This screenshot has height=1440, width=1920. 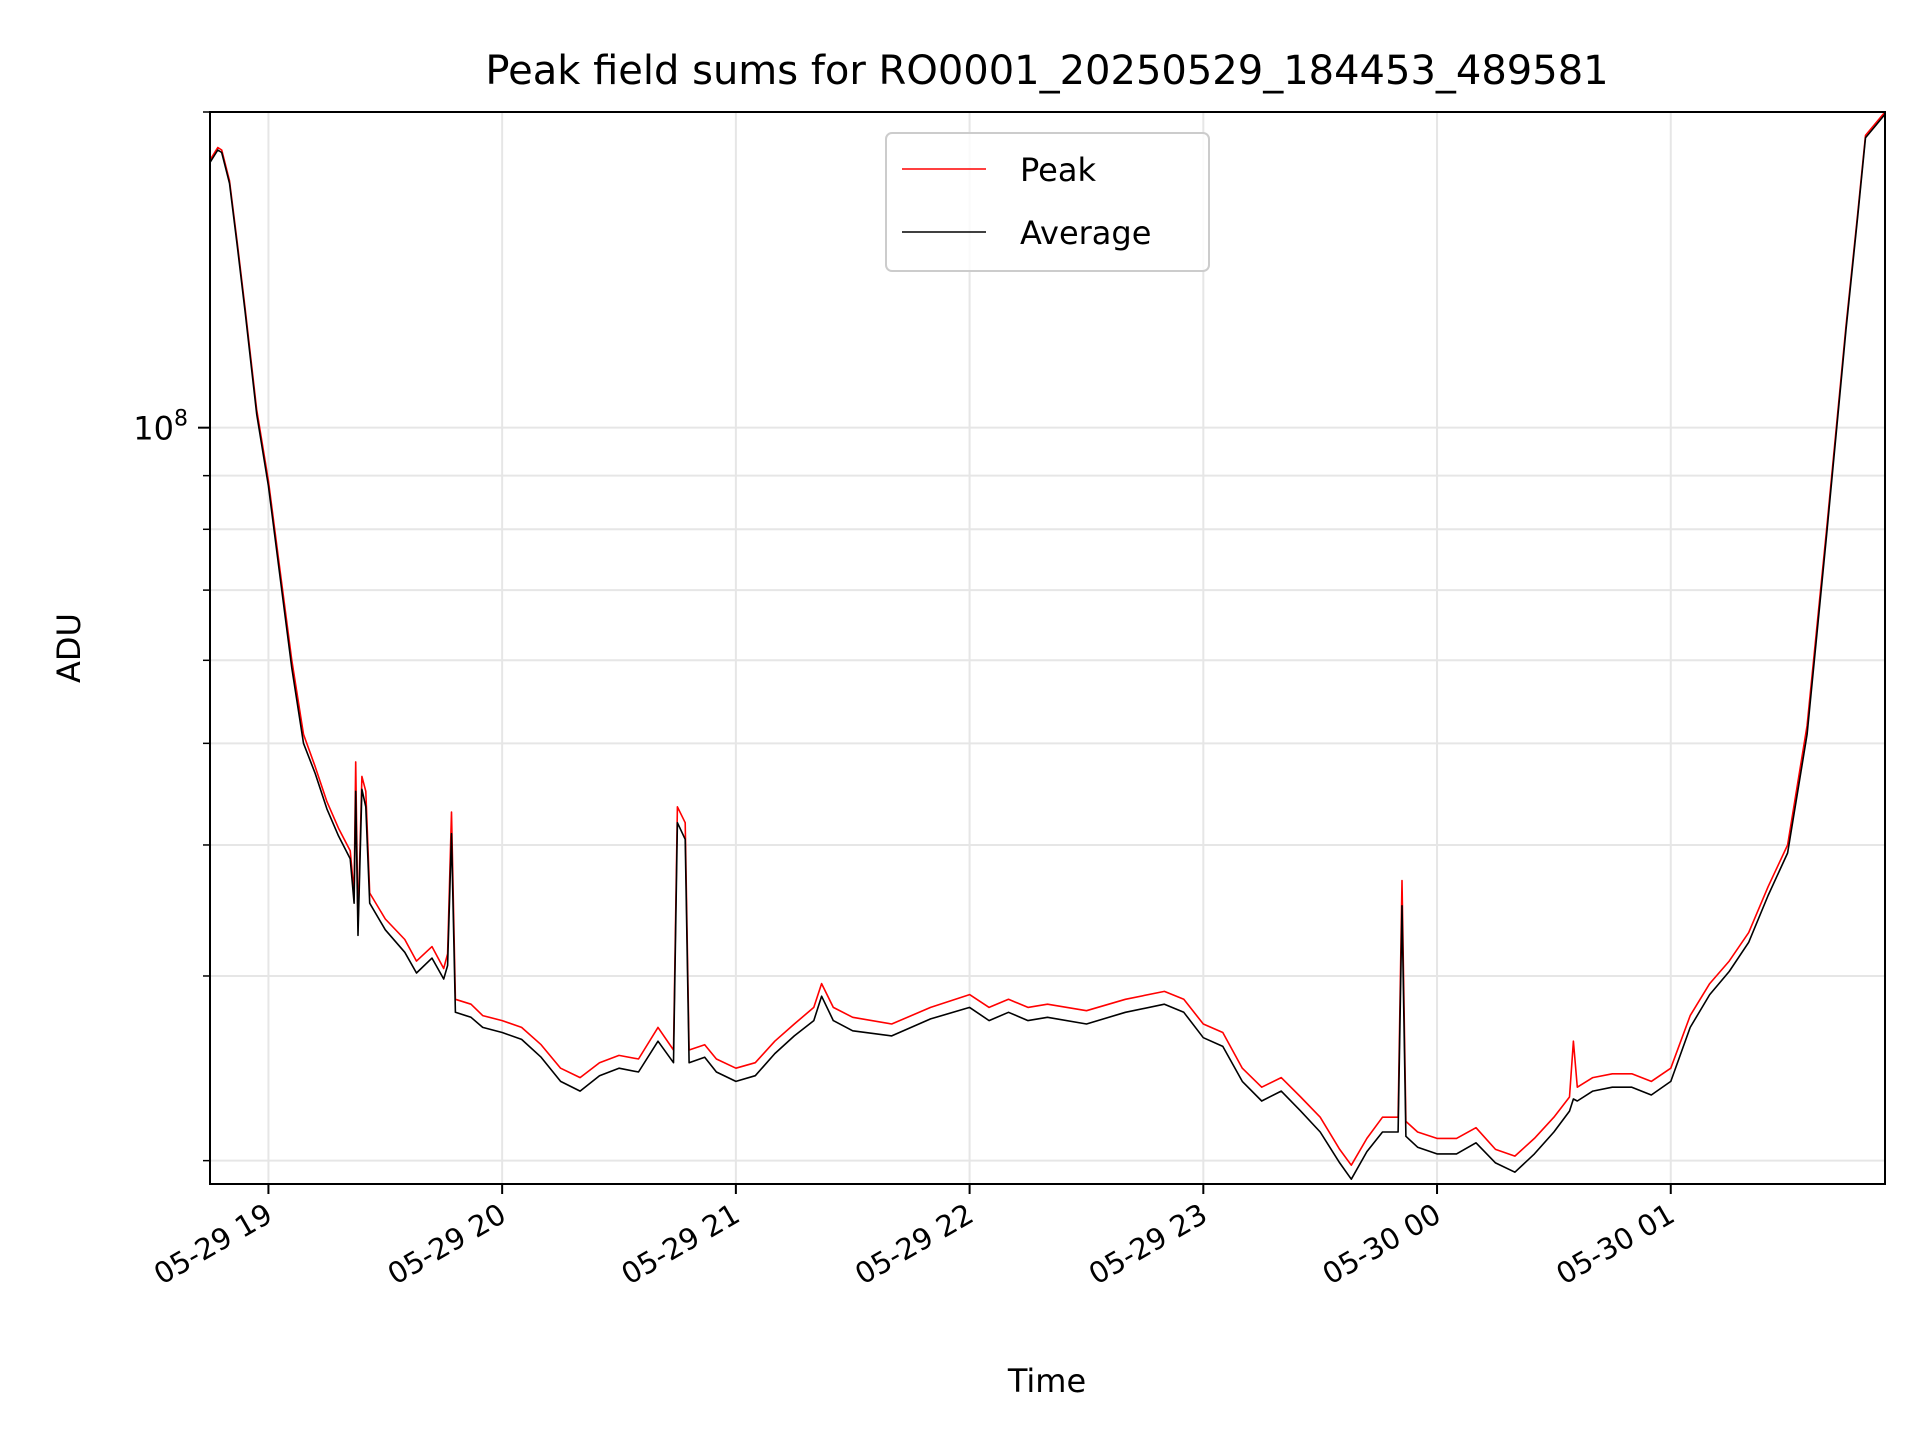 I want to click on legend-label-peak: Peak, so click(x=1058, y=170).